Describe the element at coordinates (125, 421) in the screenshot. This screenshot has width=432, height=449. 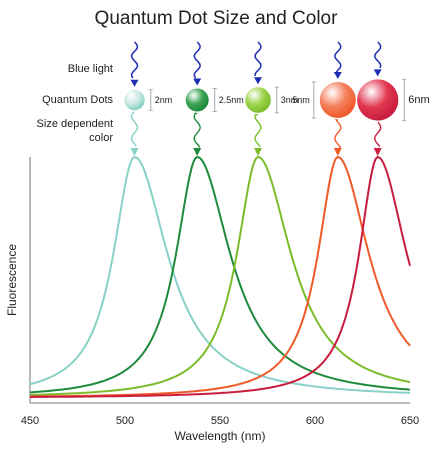
I see `x-tick-label: 500` at that location.